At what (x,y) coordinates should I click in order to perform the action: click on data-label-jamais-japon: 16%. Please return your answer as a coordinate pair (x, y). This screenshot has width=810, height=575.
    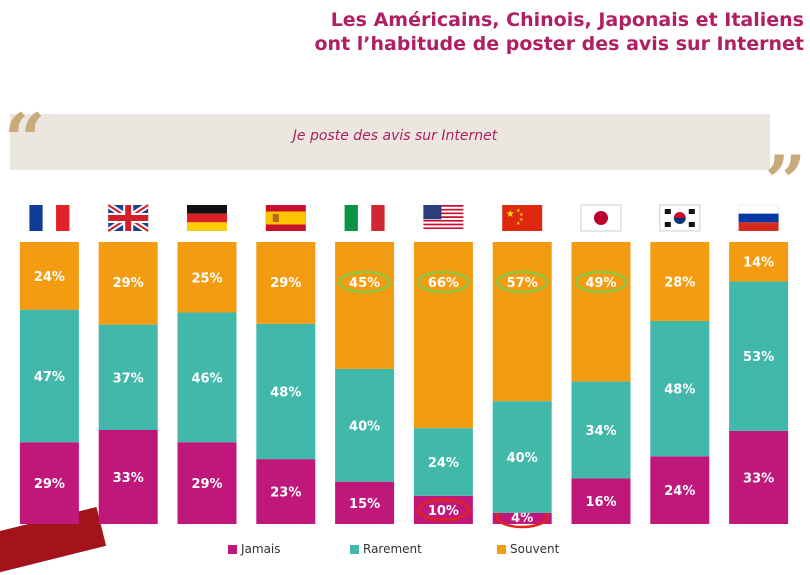
    Looking at the image, I should click on (600, 502).